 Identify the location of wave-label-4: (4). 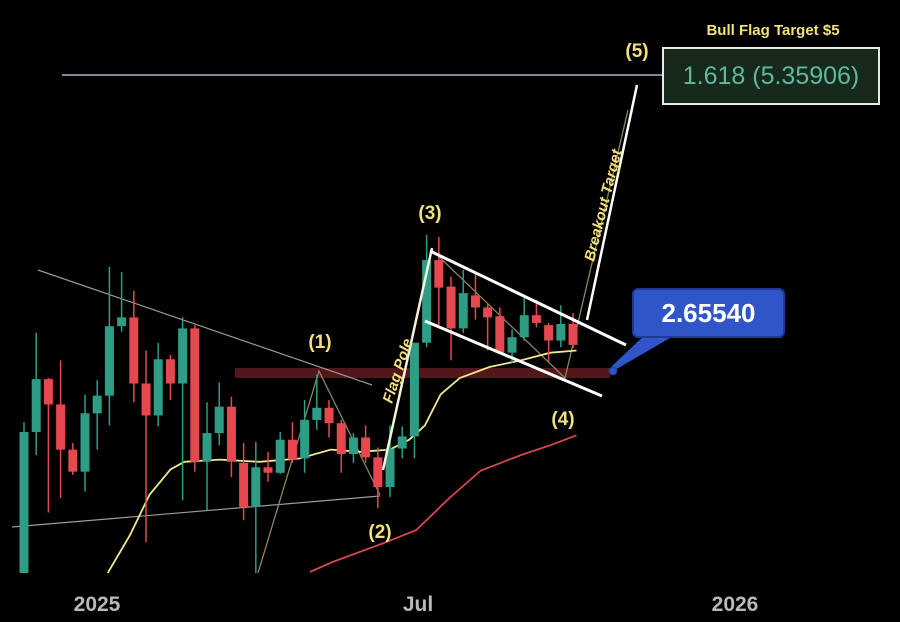
(562, 419).